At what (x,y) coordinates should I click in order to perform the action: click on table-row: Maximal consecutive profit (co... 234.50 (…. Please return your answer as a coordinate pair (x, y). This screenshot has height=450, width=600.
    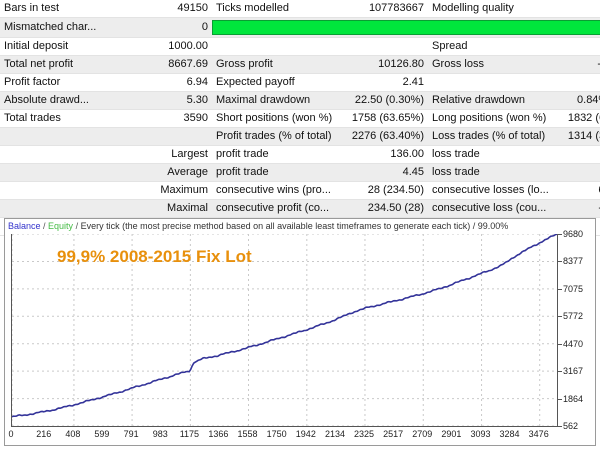
    Looking at the image, I should click on (300, 208).